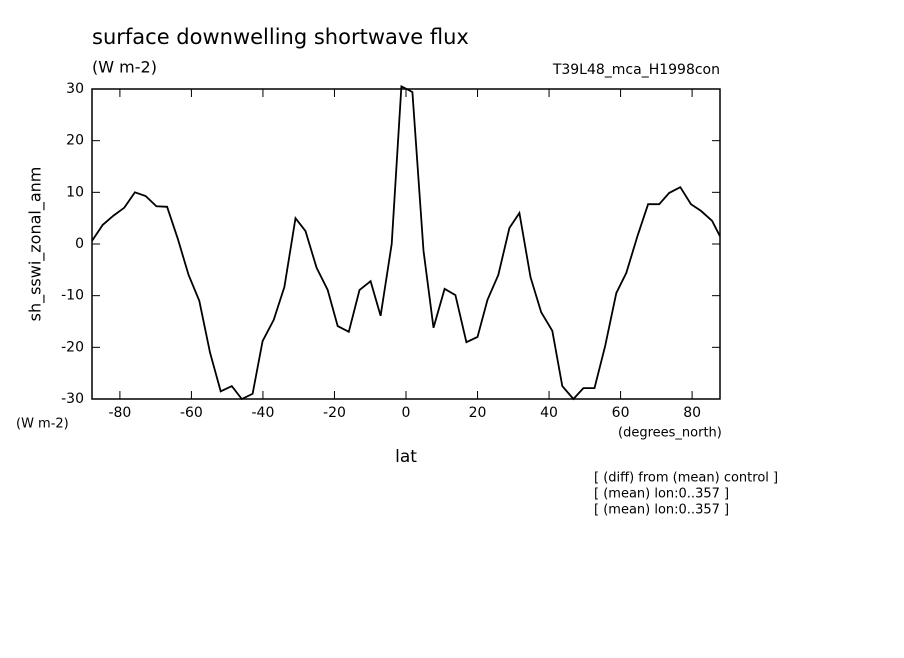  I want to click on y-tick-label: 0, so click(79, 244).